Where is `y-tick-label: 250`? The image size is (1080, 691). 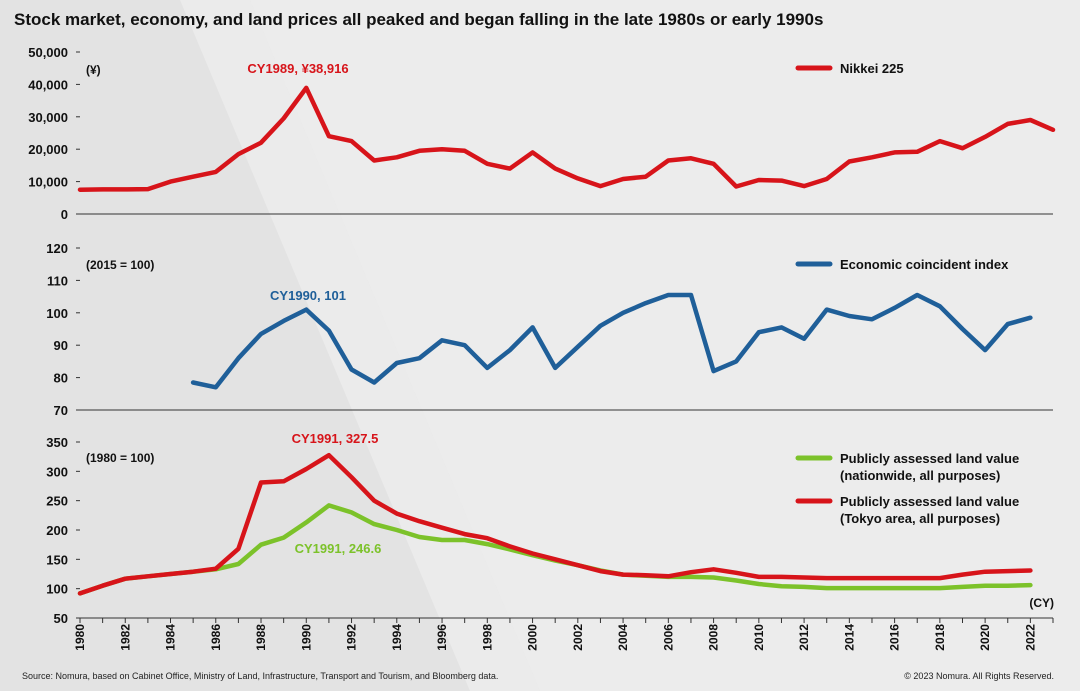
y-tick-label: 250 is located at coordinates (57, 501).